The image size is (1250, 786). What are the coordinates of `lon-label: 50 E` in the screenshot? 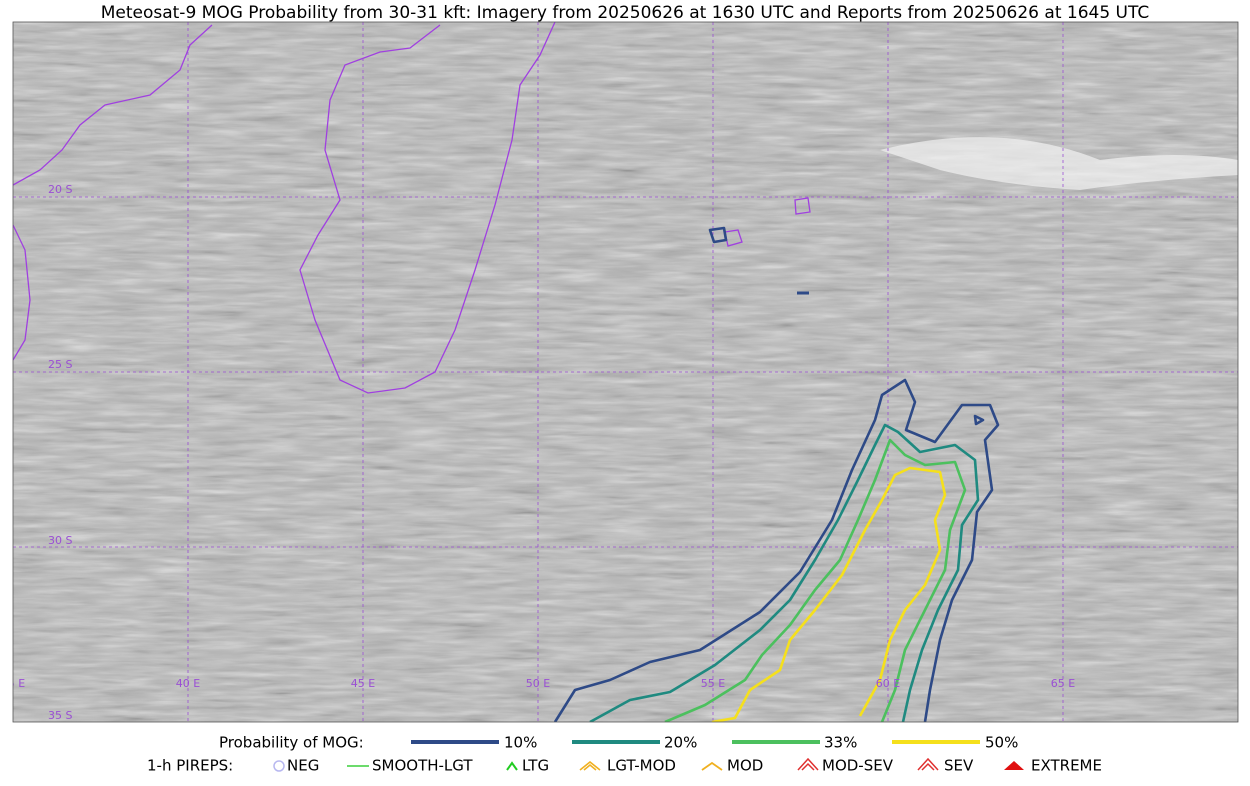 It's located at (538, 683).